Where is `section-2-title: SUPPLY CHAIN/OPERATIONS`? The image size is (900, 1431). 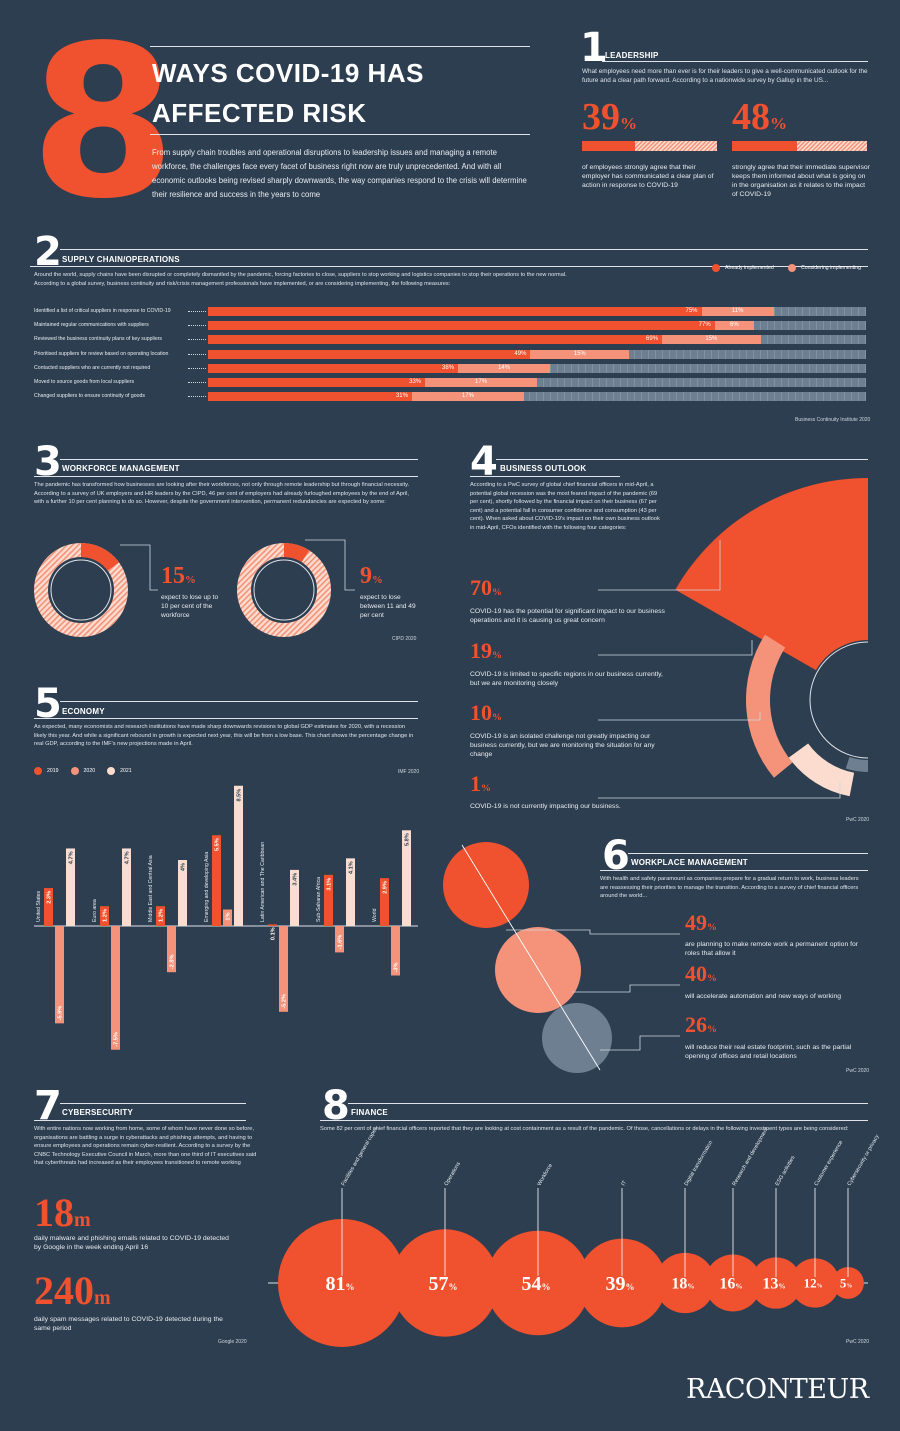 section-2-title: SUPPLY CHAIN/OPERATIONS is located at coordinates (121, 259).